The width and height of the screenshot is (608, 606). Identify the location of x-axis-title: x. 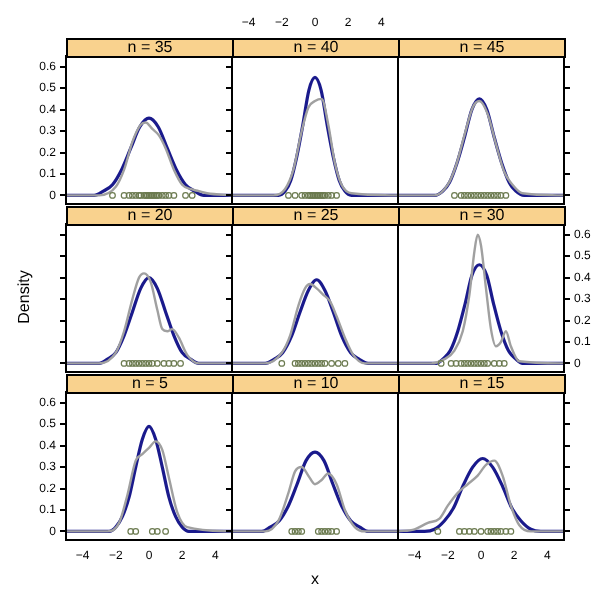
(315, 579).